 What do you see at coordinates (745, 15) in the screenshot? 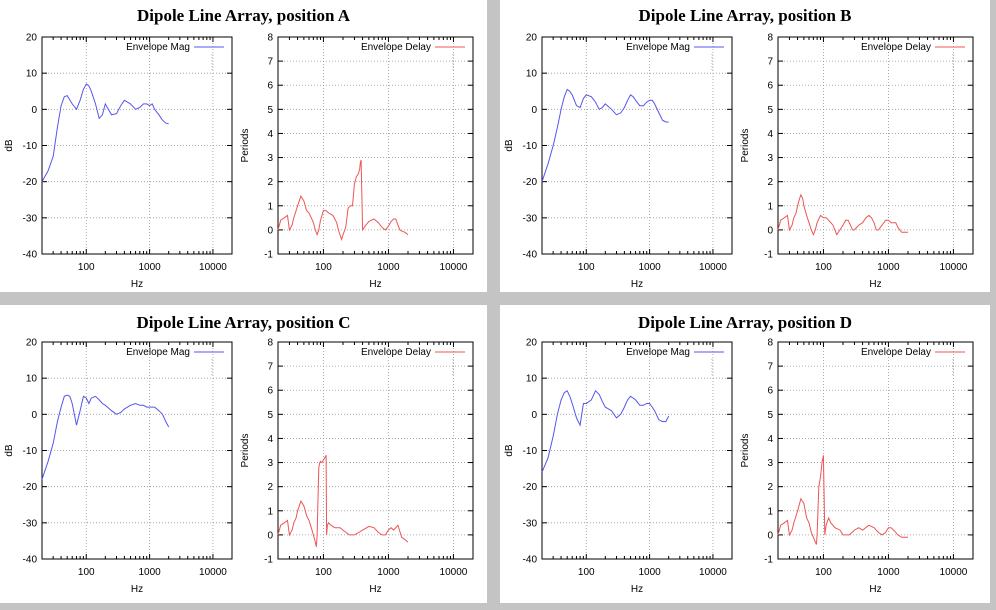
I see `panel-title: Dipole Line Array, position B` at bounding box center [745, 15].